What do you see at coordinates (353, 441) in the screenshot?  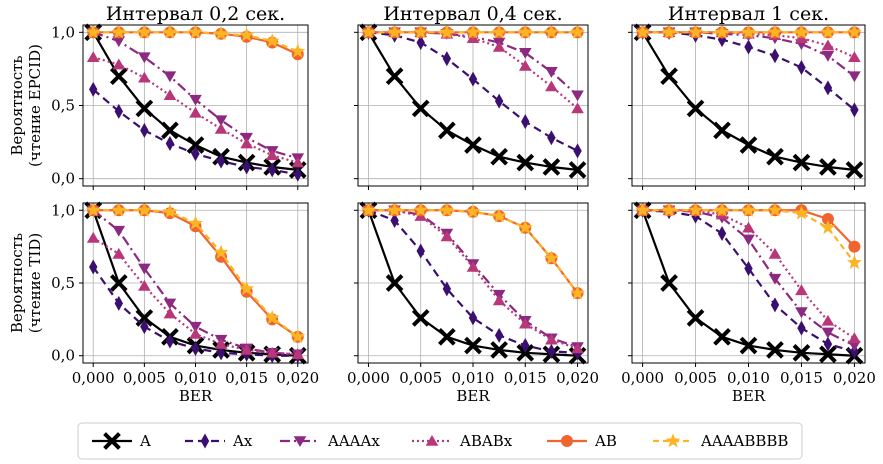 I see `legend-label: AAAAx` at bounding box center [353, 441].